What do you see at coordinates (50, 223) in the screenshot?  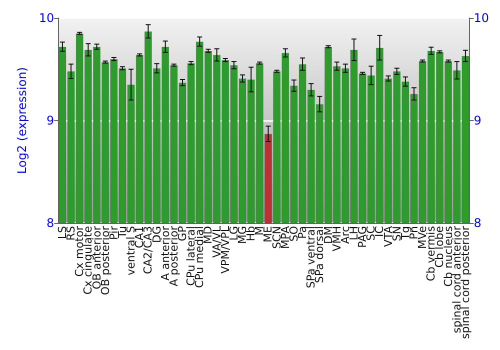 I see `y-tick-label: 8` at bounding box center [50, 223].